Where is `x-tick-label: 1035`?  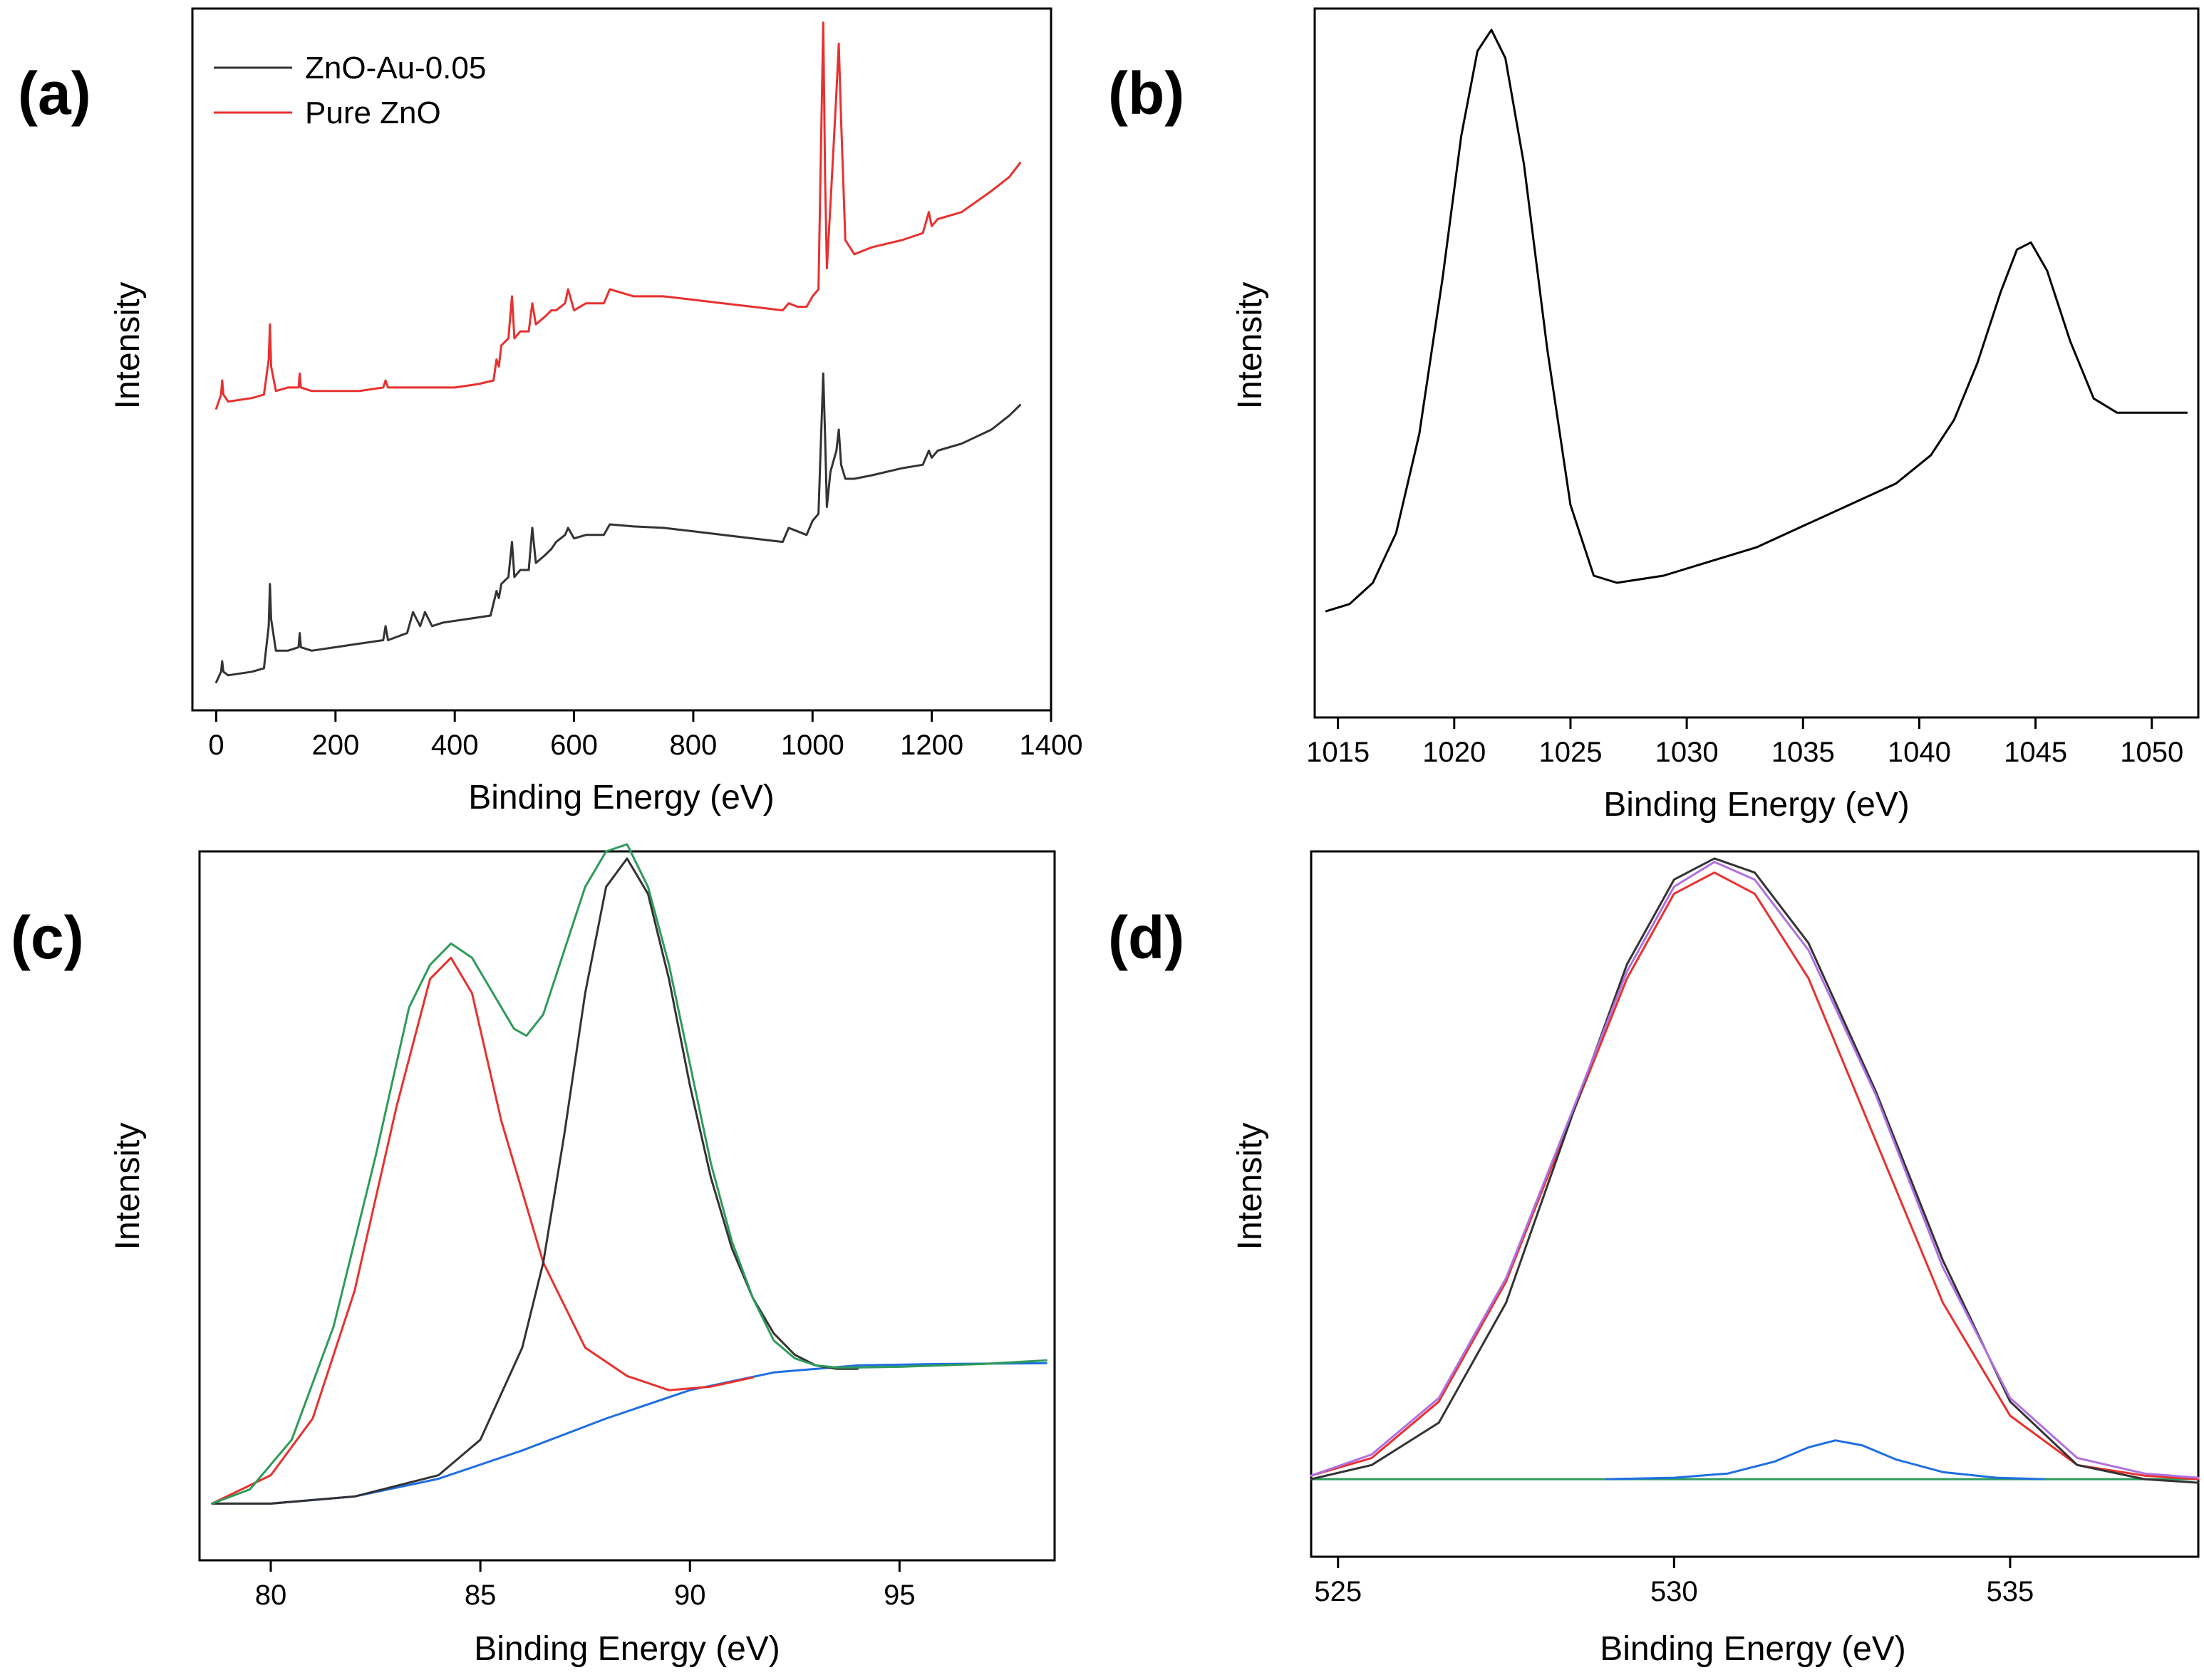
x-tick-label: 1035 is located at coordinates (1803, 752).